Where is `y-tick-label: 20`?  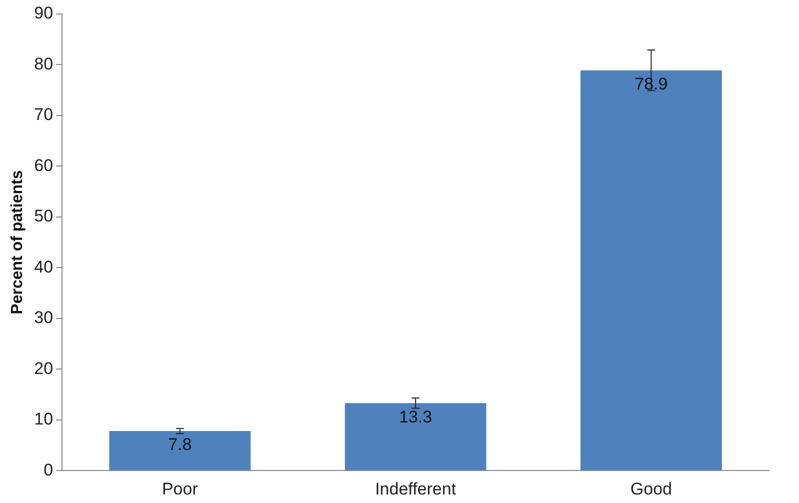 y-tick-label: 20 is located at coordinates (44, 368).